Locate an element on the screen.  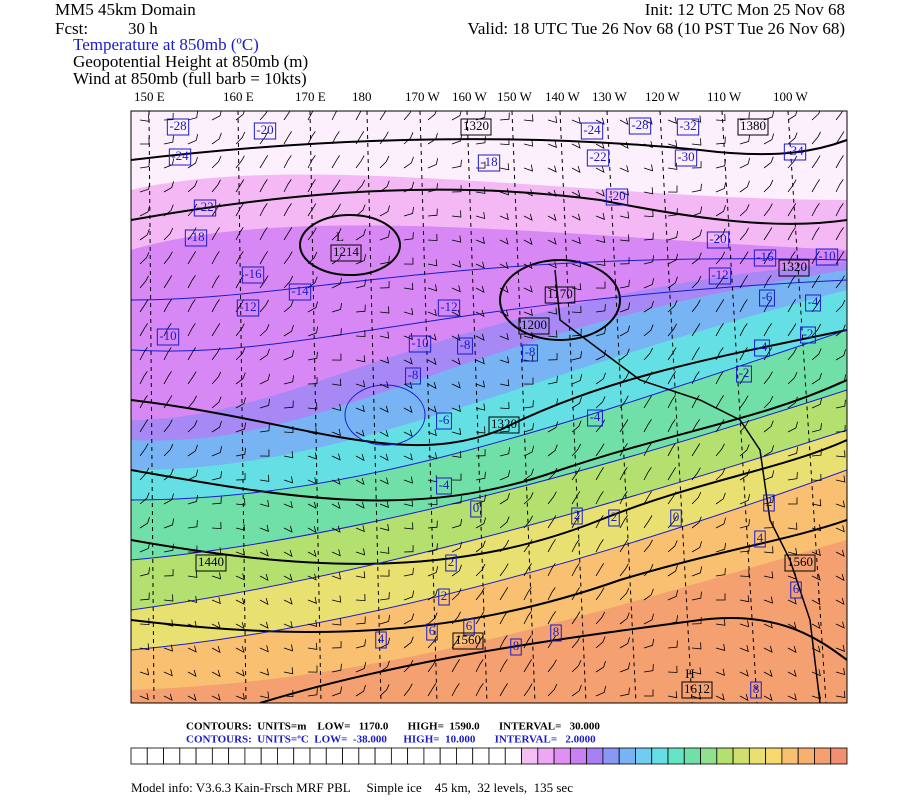
contour-label: 1612 is located at coordinates (697, 688).